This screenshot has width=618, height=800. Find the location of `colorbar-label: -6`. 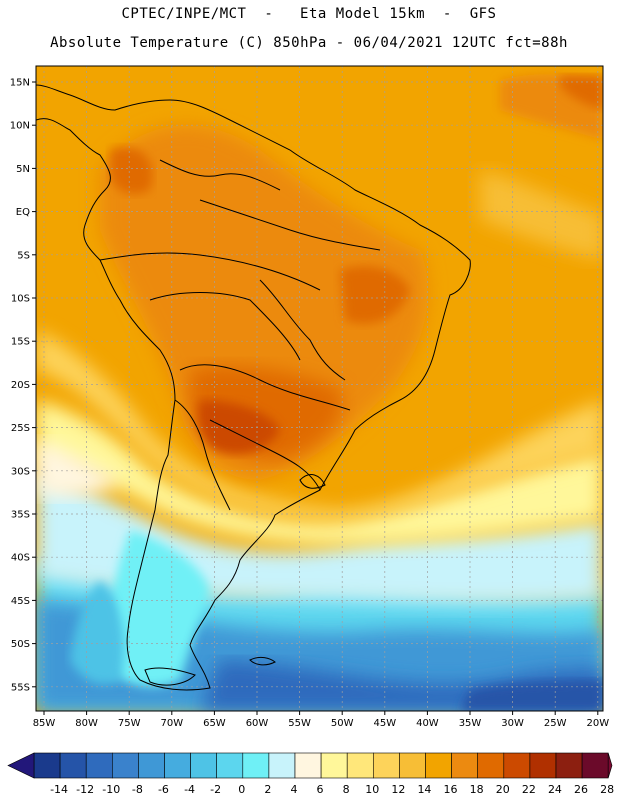

colorbar-label: -6 is located at coordinates (163, 789).